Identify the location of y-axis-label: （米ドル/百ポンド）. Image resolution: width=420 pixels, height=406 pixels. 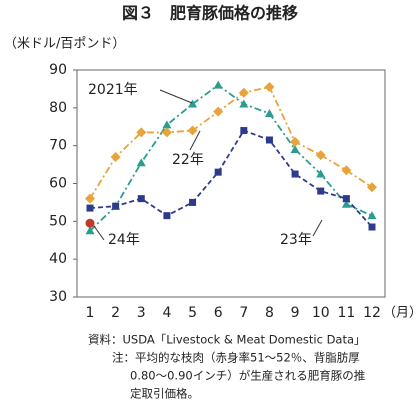
(64, 44).